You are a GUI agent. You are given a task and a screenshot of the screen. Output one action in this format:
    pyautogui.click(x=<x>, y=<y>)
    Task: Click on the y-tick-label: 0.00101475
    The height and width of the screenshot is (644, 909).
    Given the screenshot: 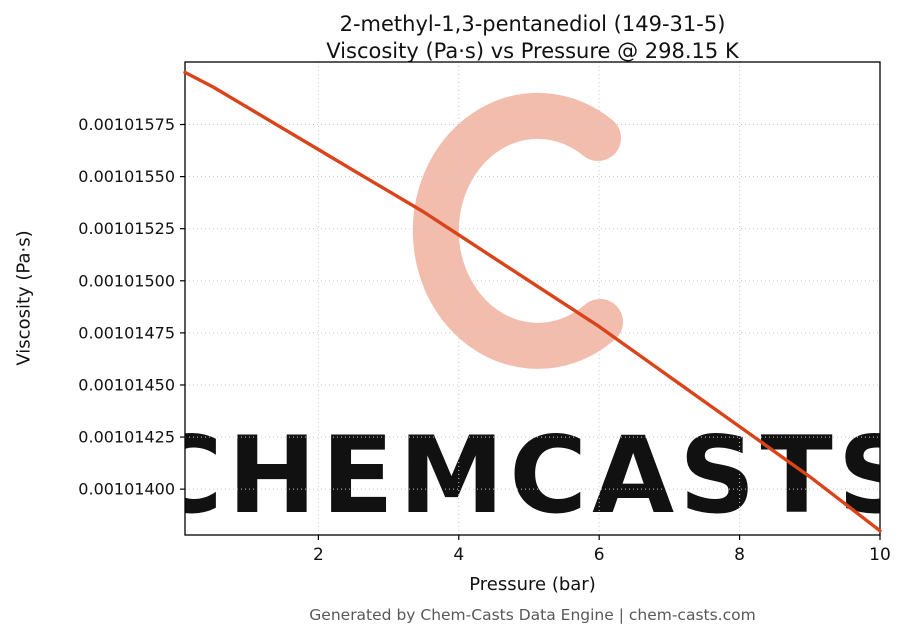 What is the action you would take?
    pyautogui.click(x=126, y=332)
    